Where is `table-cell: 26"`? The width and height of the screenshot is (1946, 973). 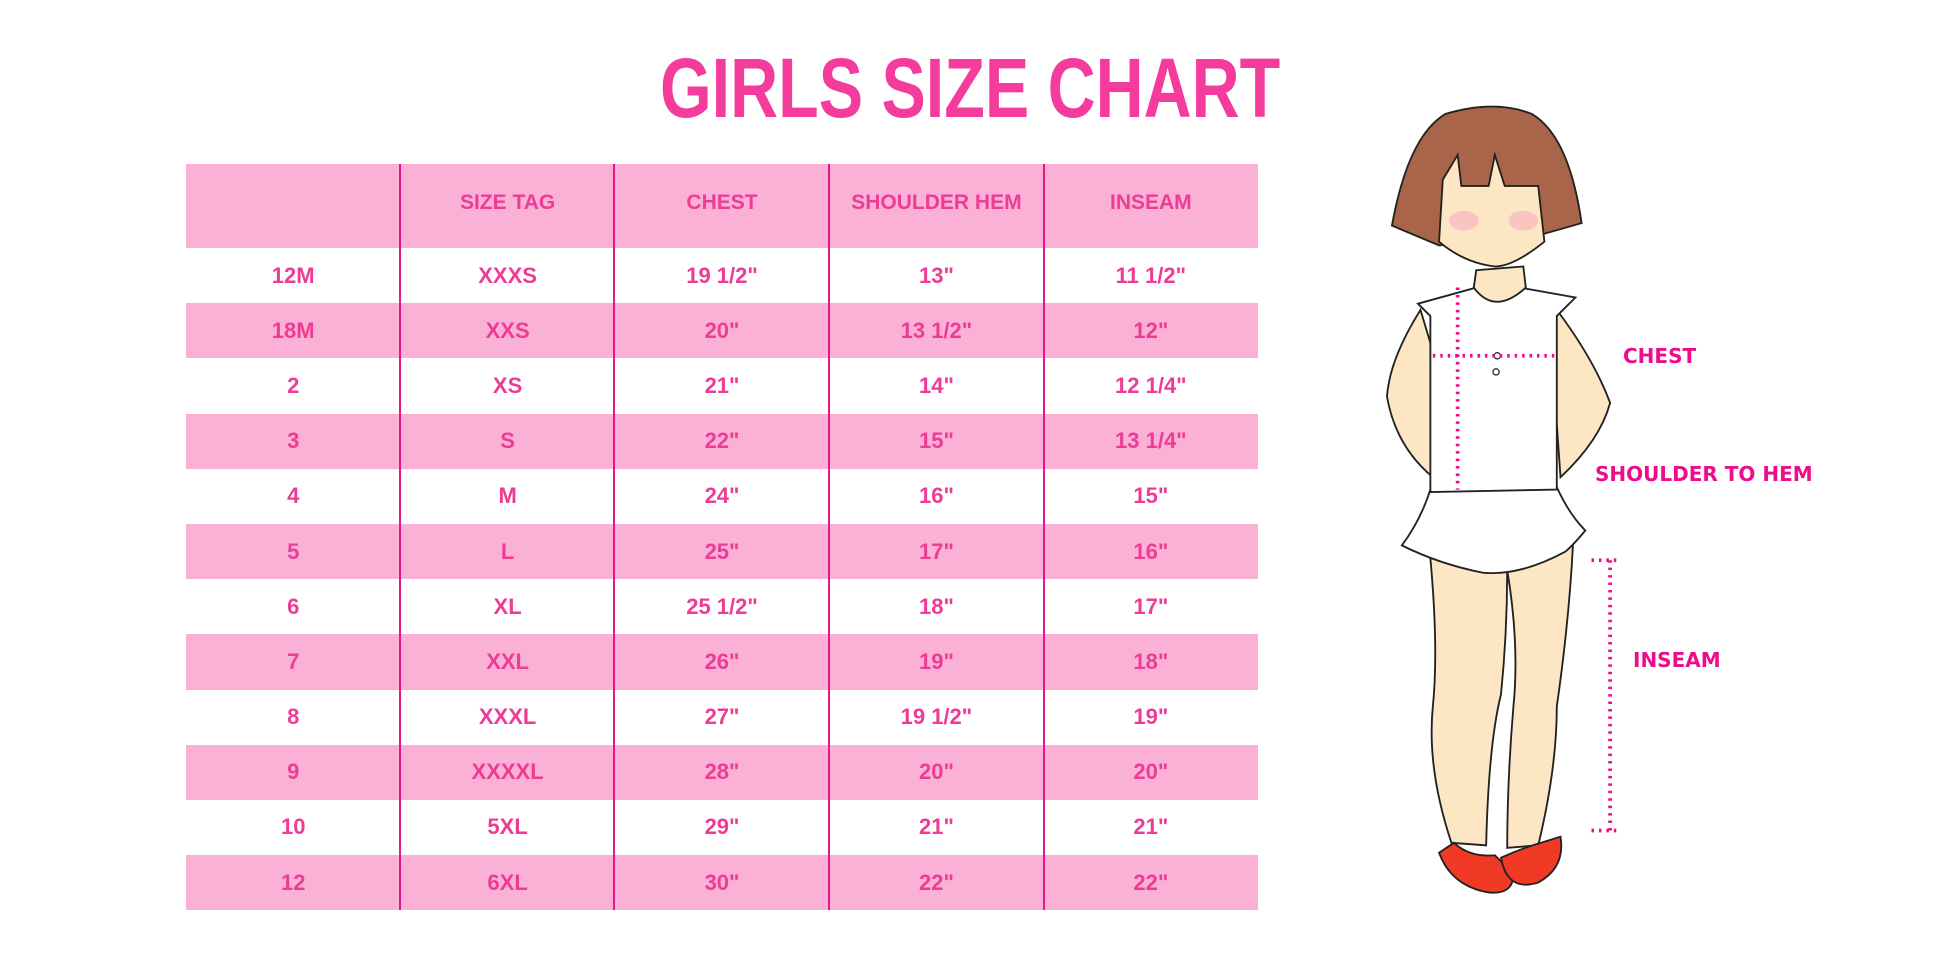 table-cell: 26" is located at coordinates (722, 661).